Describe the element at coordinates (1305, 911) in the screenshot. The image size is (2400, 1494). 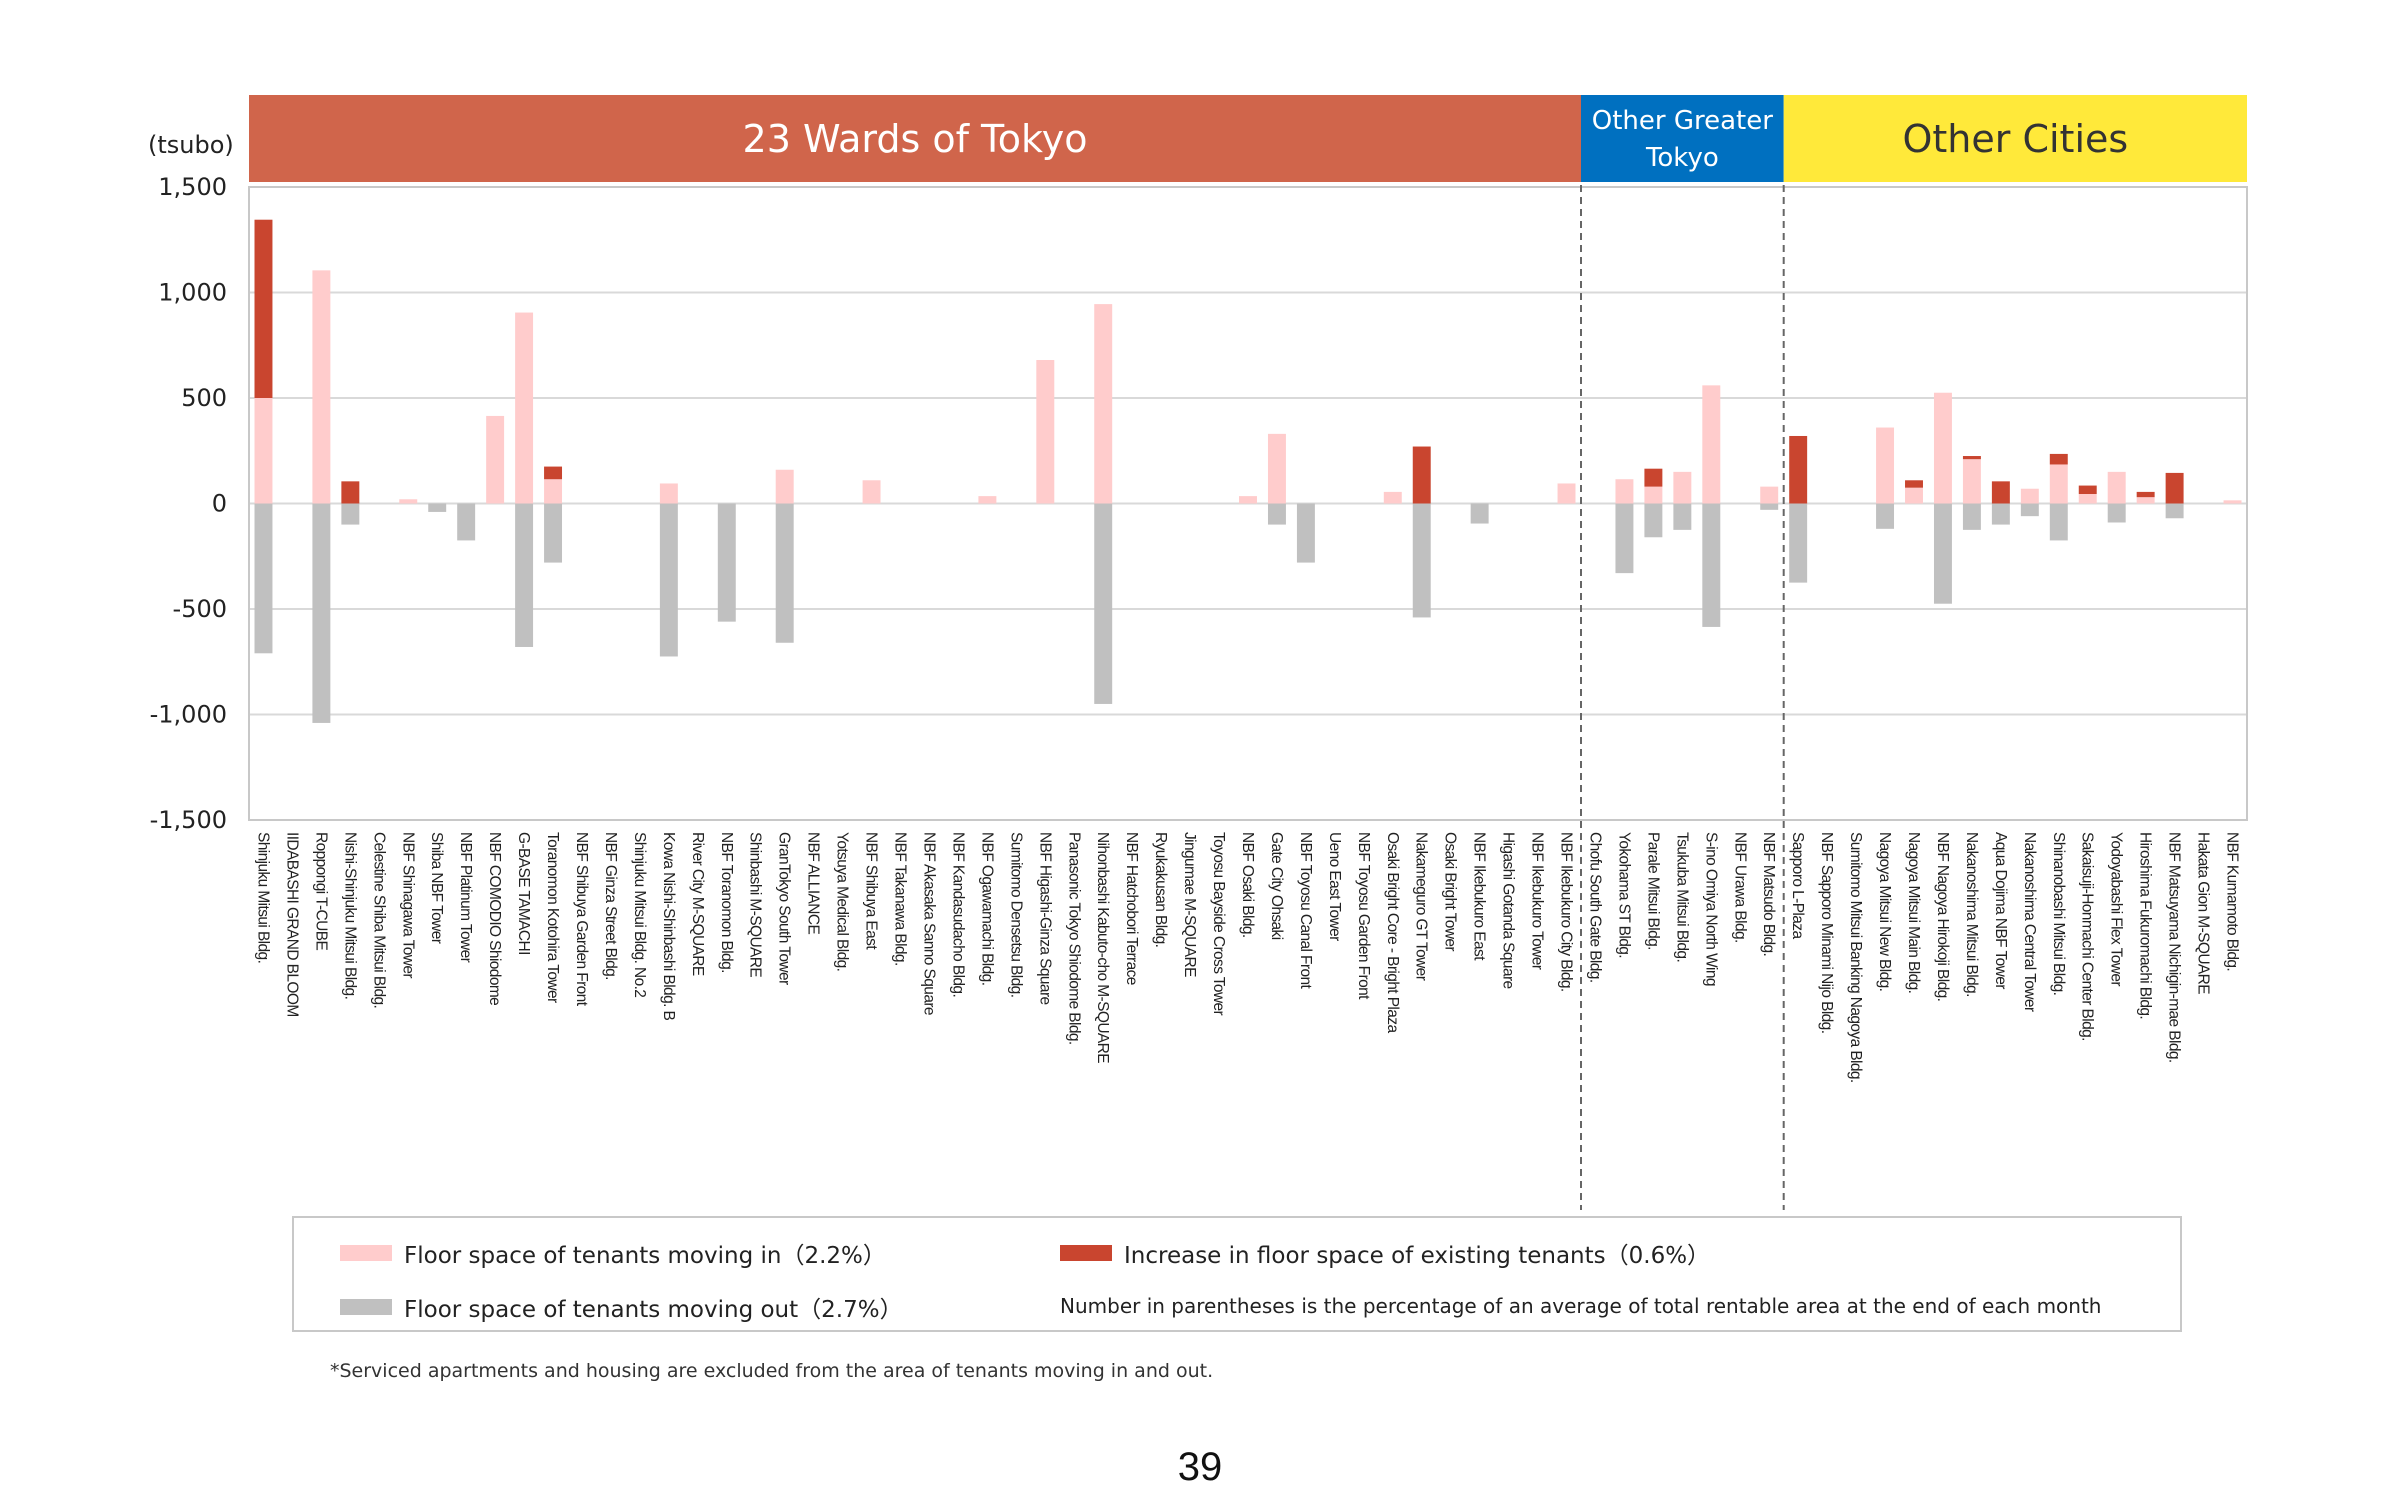
I see `category-label: NBF Toyosu Canal Front` at that location.